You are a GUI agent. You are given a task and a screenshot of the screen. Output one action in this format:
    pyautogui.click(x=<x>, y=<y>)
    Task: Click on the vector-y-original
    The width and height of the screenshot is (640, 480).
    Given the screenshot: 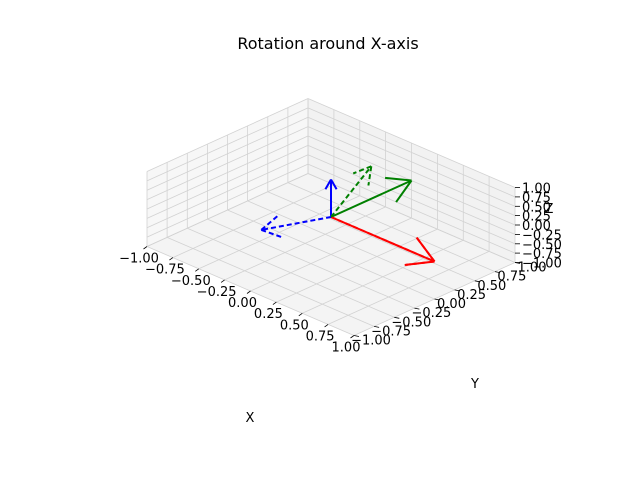 What is the action you would take?
    pyautogui.click(x=371, y=197)
    